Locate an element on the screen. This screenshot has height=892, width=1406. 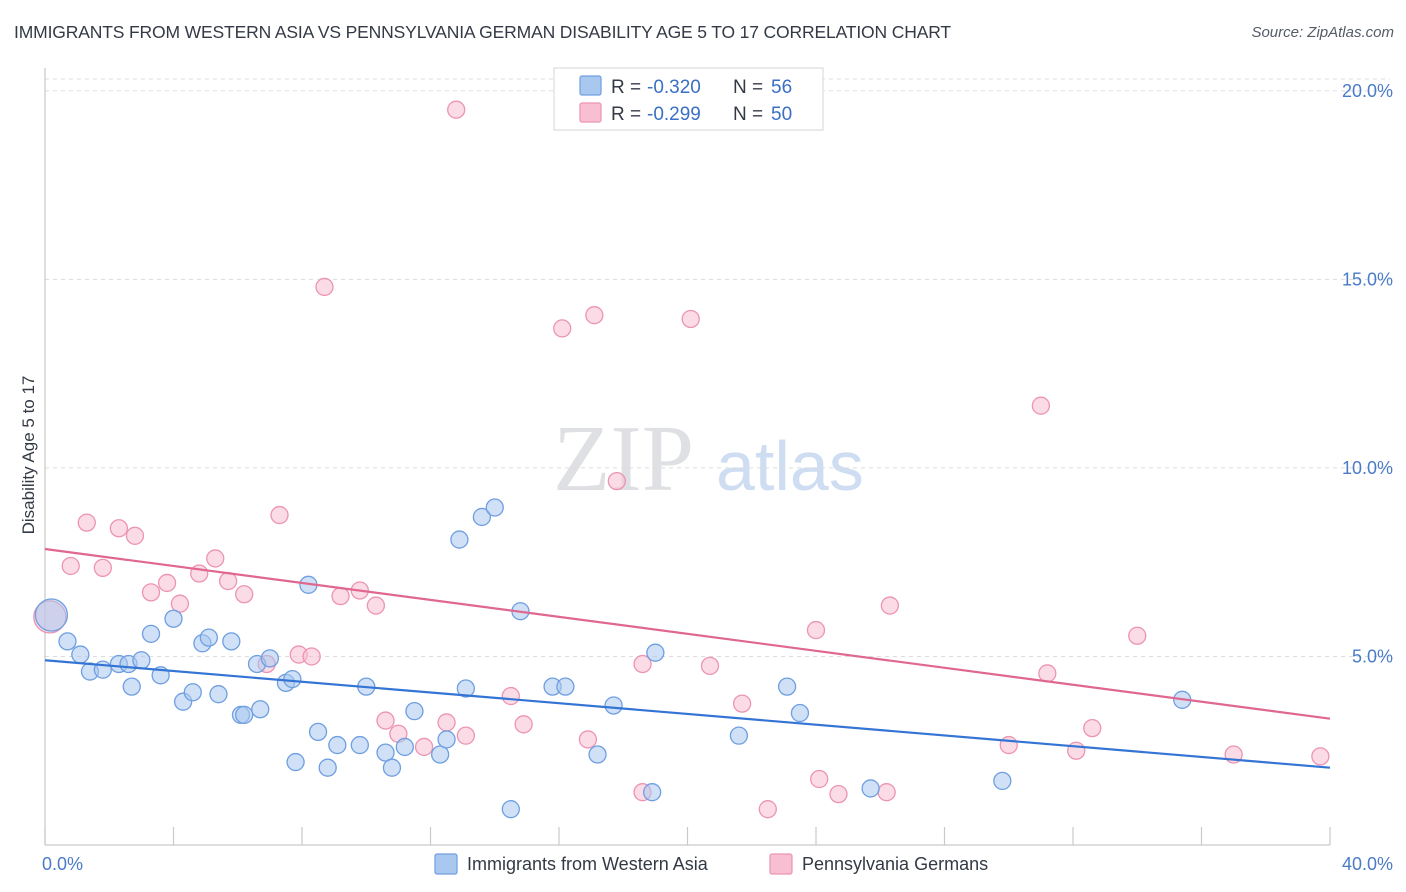
y-tick-labels: 5.0% 10.0% 15.0% 20.0% is located at coordinates (1367, 374).